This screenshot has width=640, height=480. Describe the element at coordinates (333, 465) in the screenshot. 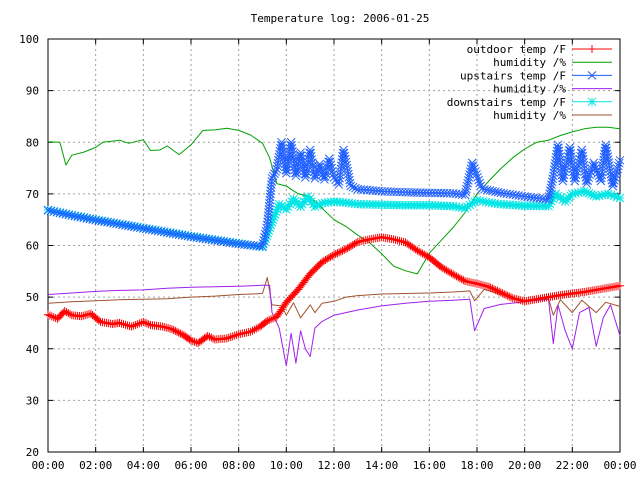

I see `x-tick-label: 12:00` at that location.